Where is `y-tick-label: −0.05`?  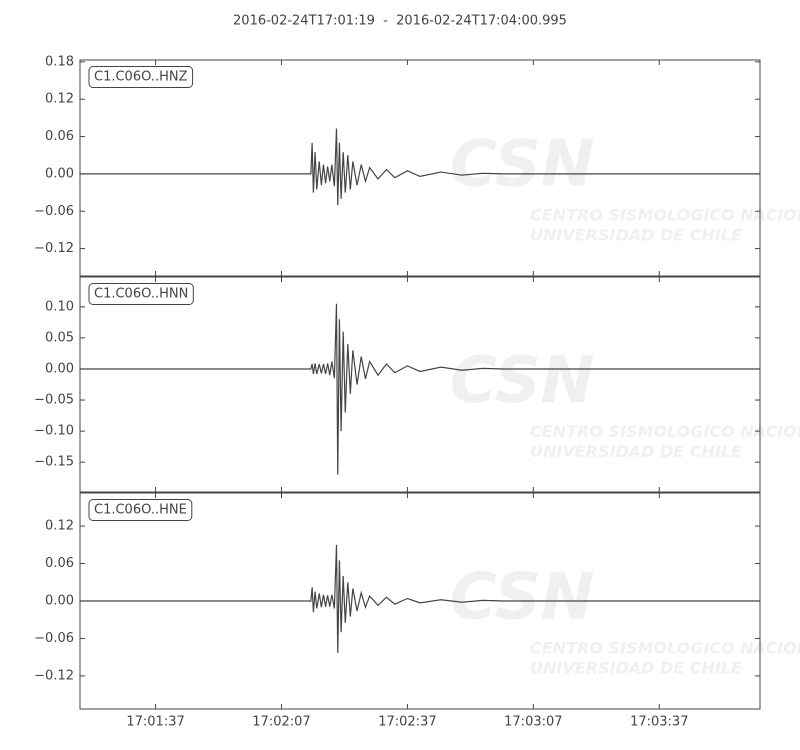 y-tick-label: −0.05 is located at coordinates (54, 400).